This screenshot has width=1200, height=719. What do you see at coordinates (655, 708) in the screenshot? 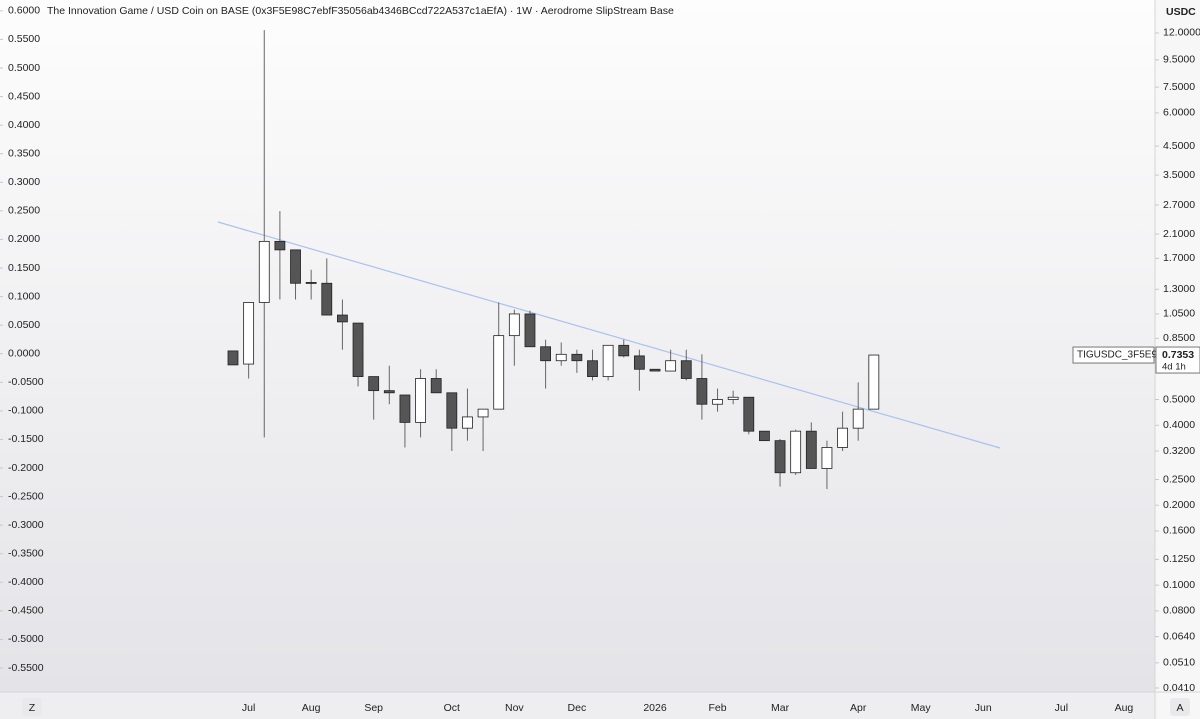
I see `x-tick-label: 2026` at bounding box center [655, 708].